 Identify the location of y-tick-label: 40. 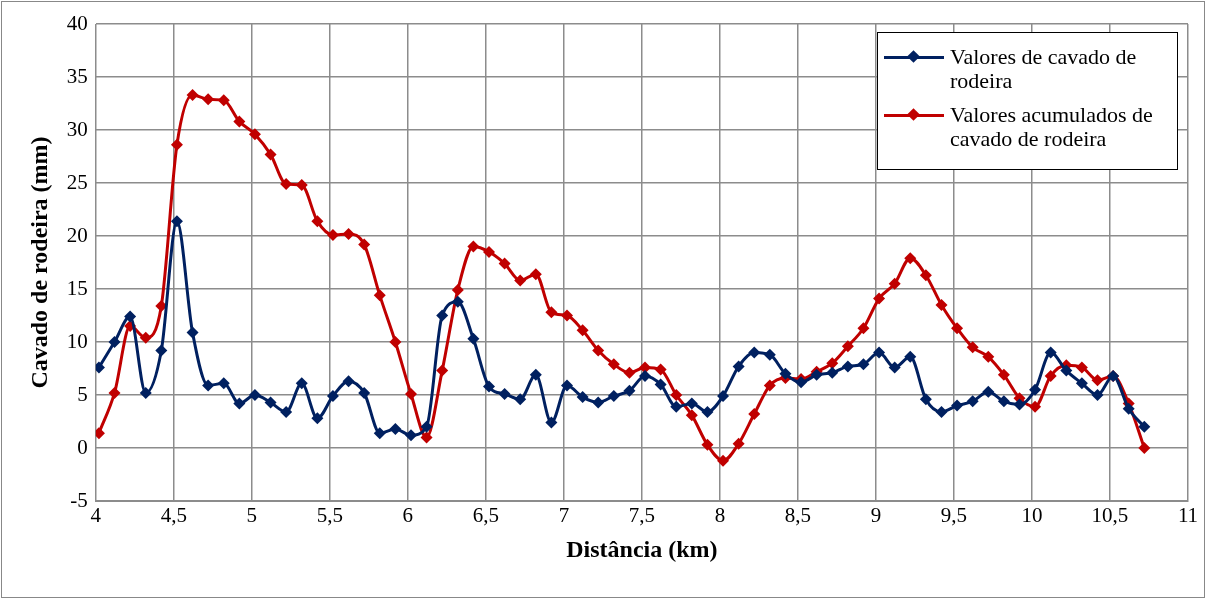
(77, 22).